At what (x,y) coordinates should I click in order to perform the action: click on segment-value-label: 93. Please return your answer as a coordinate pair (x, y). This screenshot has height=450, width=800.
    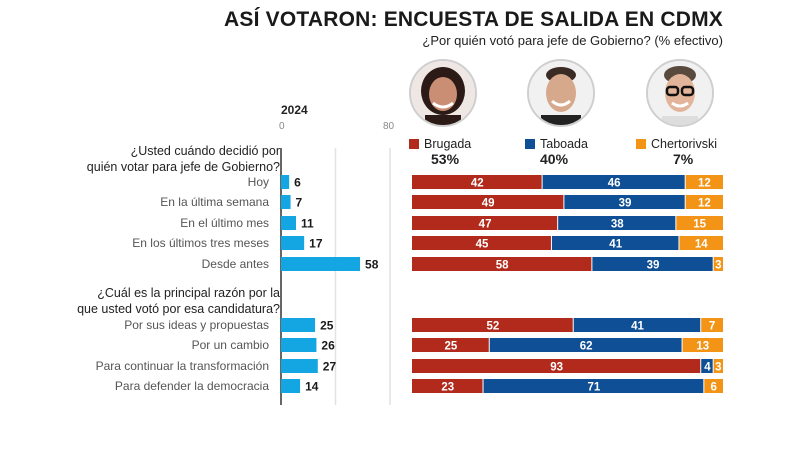
    Looking at the image, I should click on (556, 368).